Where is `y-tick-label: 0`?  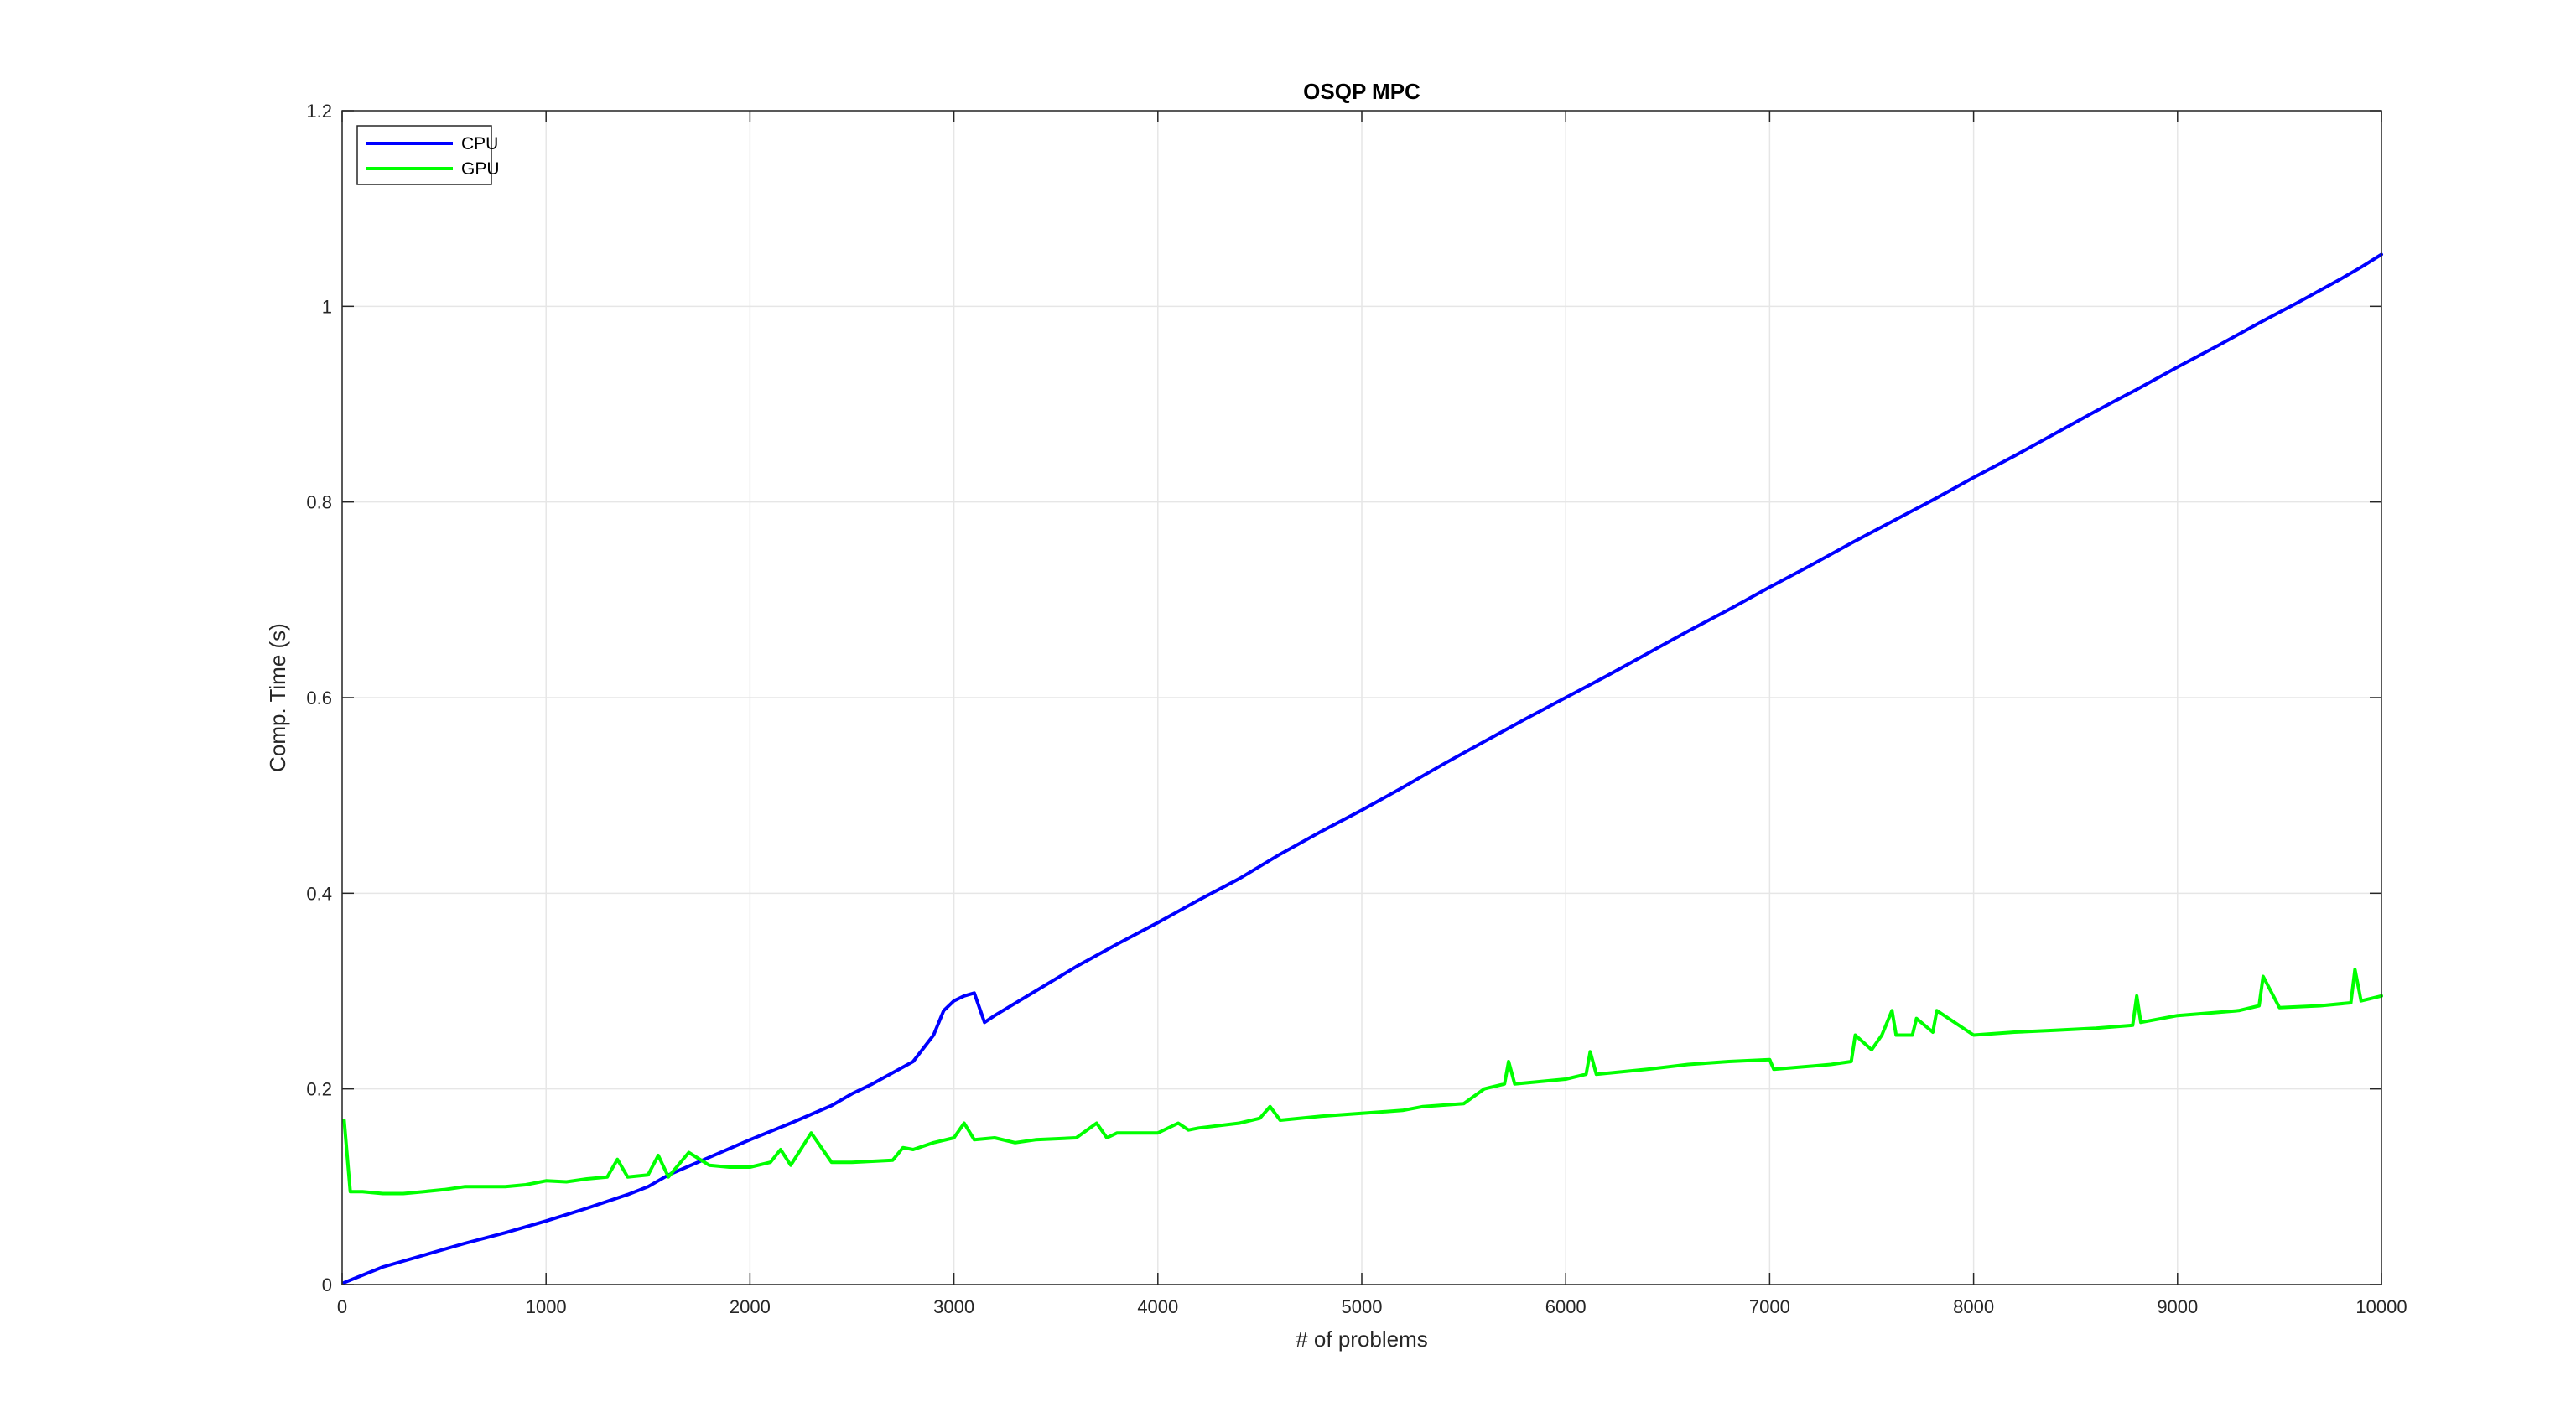 y-tick-label: 0 is located at coordinates (327, 1284).